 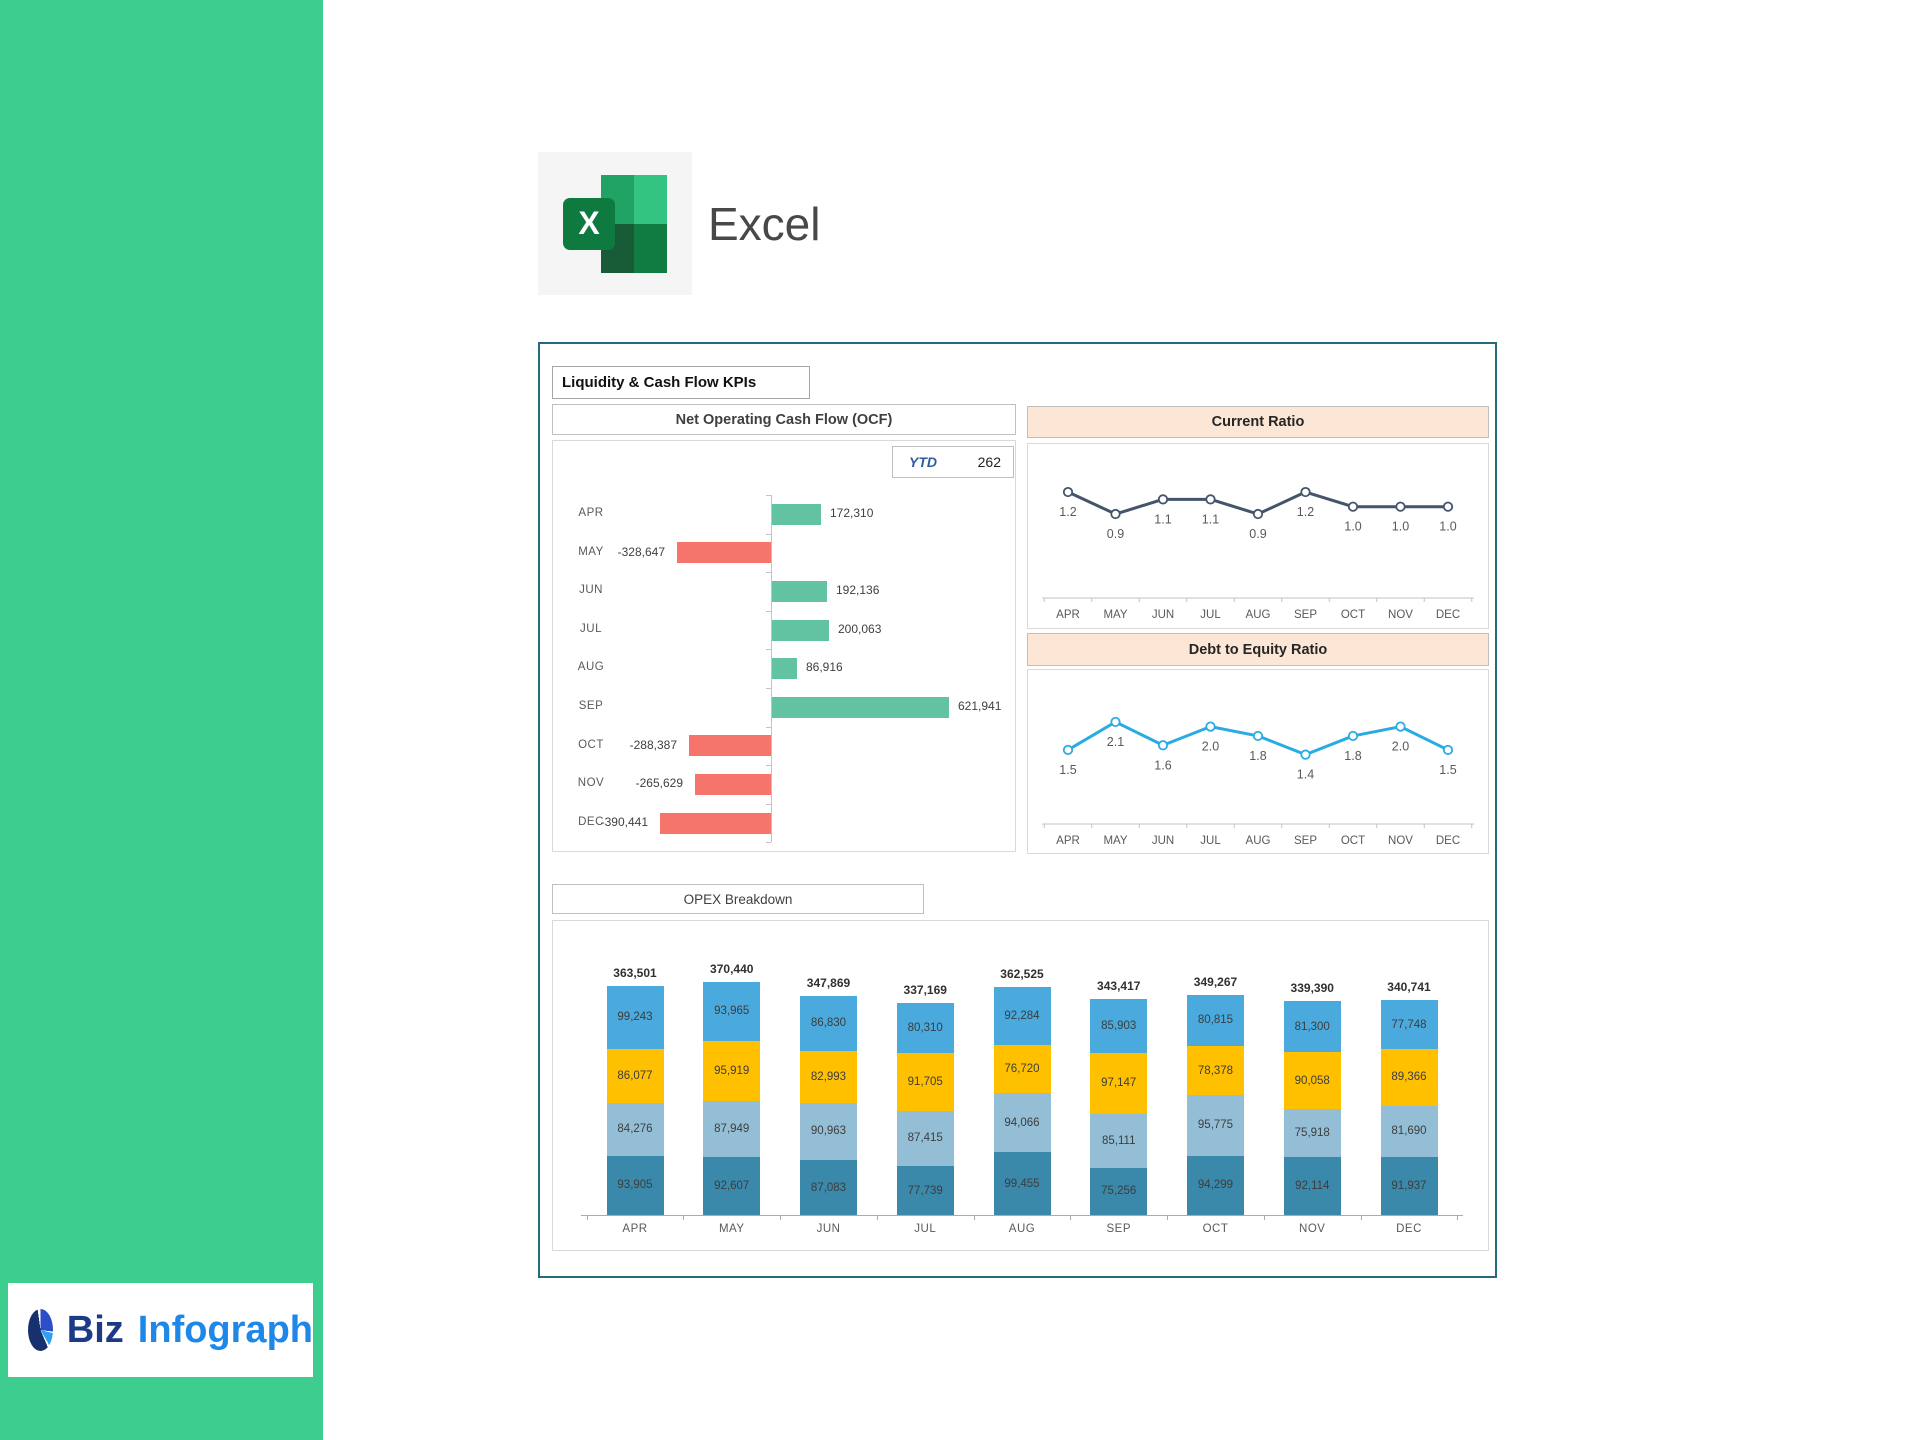 What do you see at coordinates (679, 223) in the screenshot?
I see `excel-header: X Excel` at bounding box center [679, 223].